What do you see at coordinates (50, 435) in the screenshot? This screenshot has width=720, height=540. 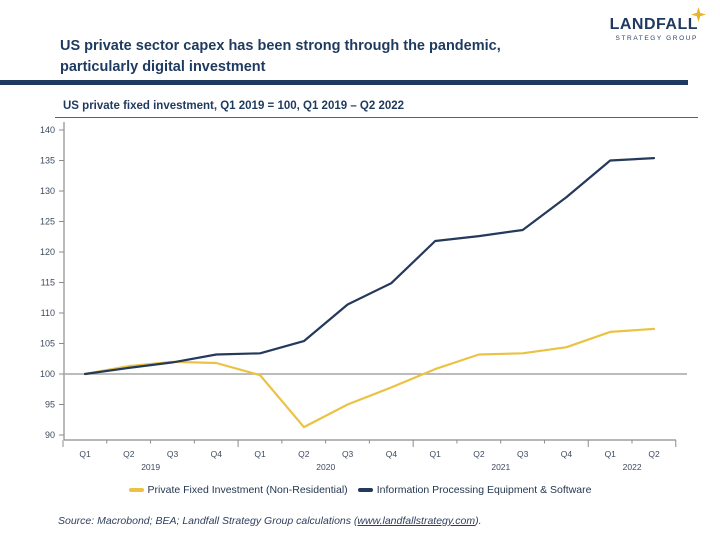 I see `y-tick-label: 90` at bounding box center [50, 435].